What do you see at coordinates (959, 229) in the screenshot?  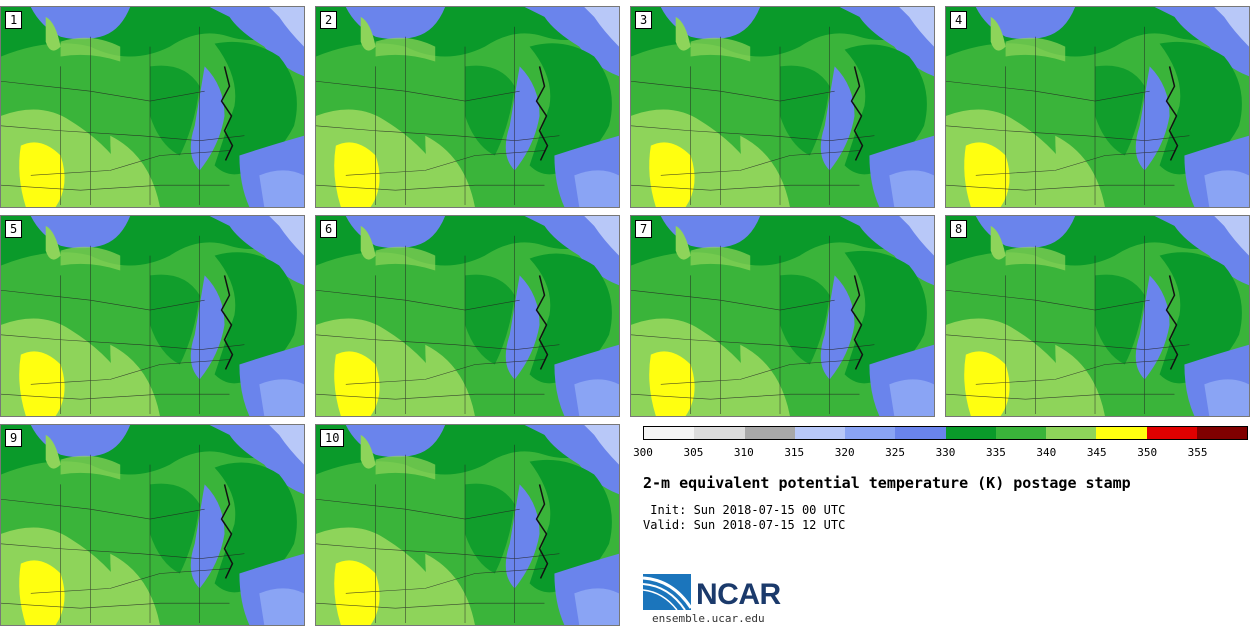 I see `member-label: 8` at bounding box center [959, 229].